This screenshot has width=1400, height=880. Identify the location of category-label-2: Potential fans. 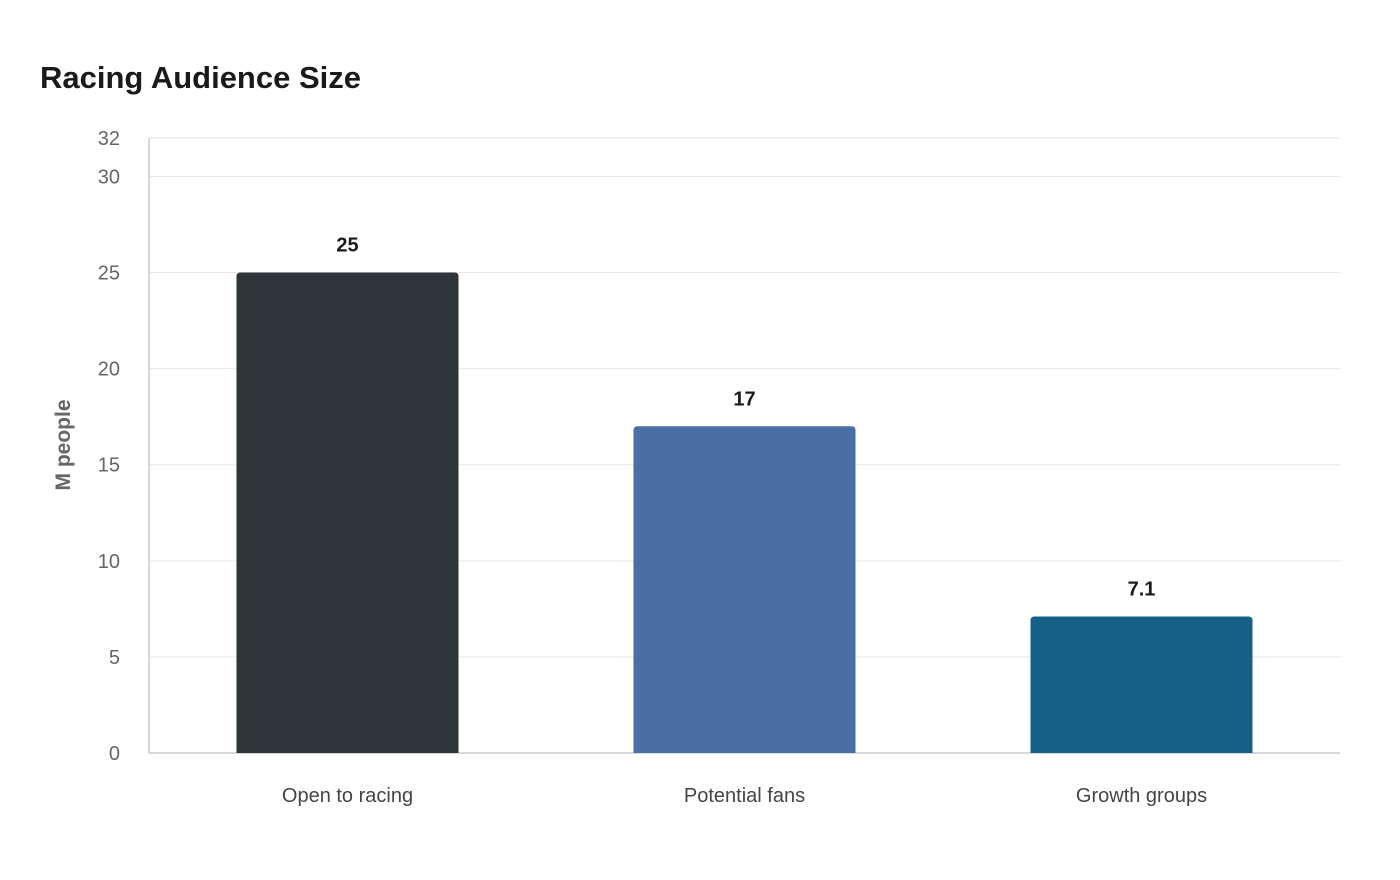
(744, 796).